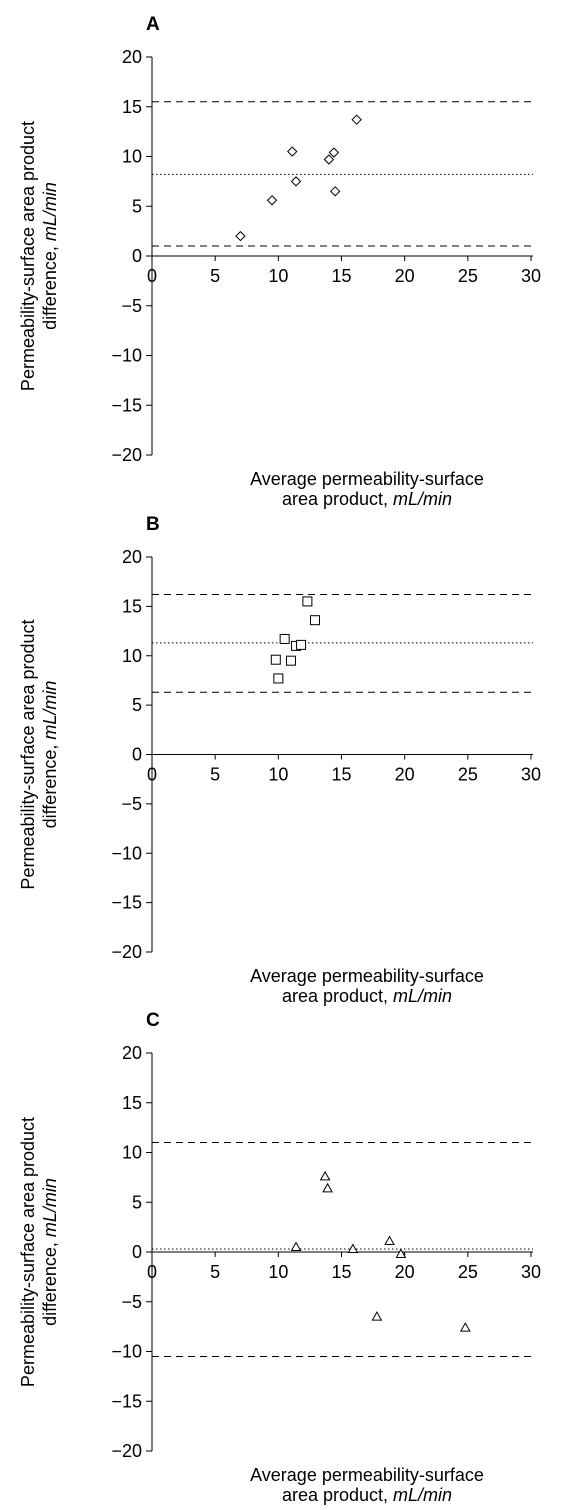 The height and width of the screenshot is (1510, 573). Describe the element at coordinates (153, 1020) in the screenshot. I see `panel-label: C` at that location.